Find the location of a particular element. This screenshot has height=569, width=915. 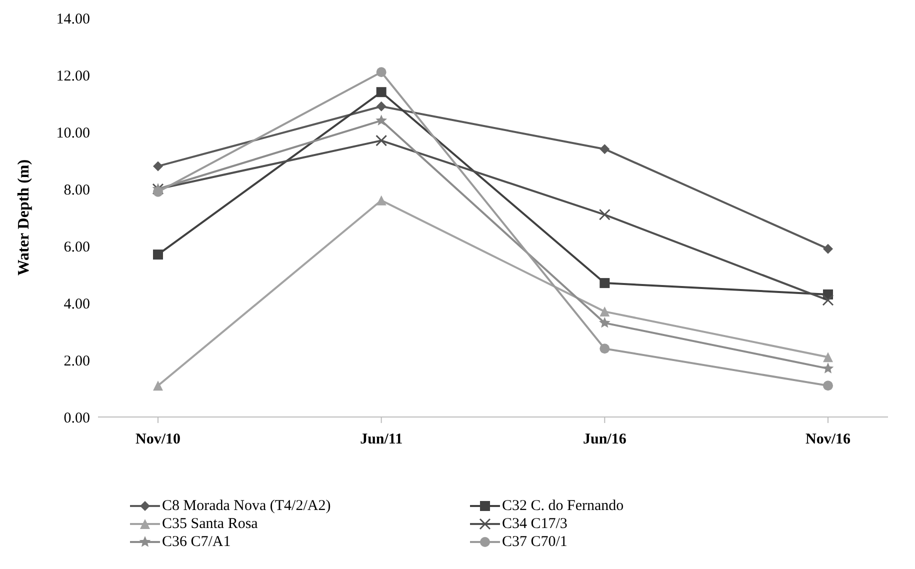

y-tick-label: 10.00 is located at coordinates (73, 133).